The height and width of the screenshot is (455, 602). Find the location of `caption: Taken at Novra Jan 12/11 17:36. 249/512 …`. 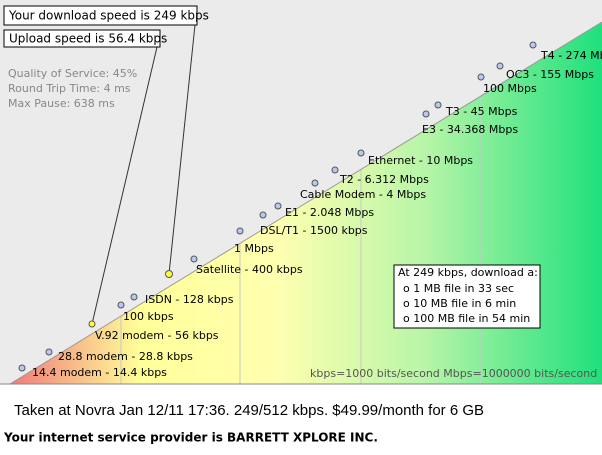

caption: Taken at Novra Jan 12/11 17:36. 249/512 … is located at coordinates (249, 410).